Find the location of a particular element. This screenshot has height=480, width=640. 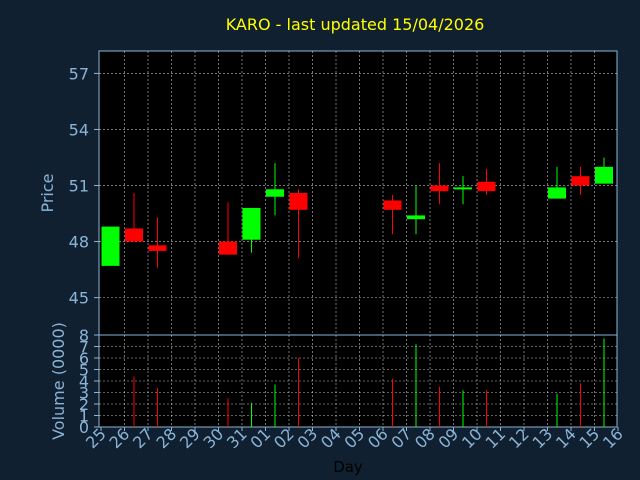

volume-tick-label: 8 is located at coordinates (84, 335).